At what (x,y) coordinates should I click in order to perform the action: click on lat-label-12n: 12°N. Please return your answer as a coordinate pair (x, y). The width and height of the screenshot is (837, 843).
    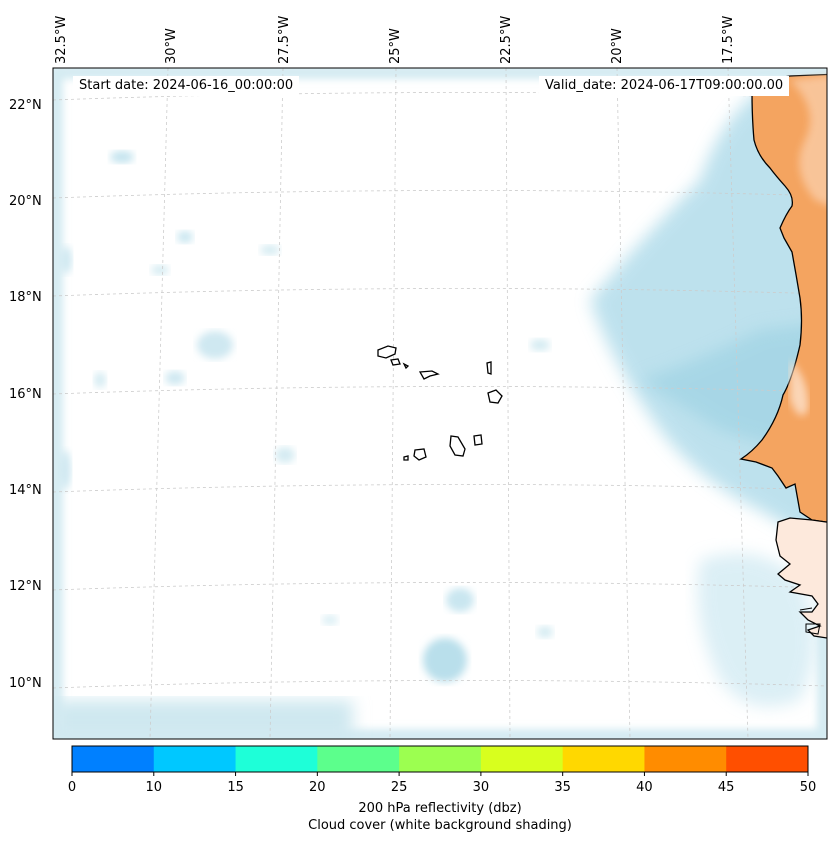
    Looking at the image, I should click on (25, 586).